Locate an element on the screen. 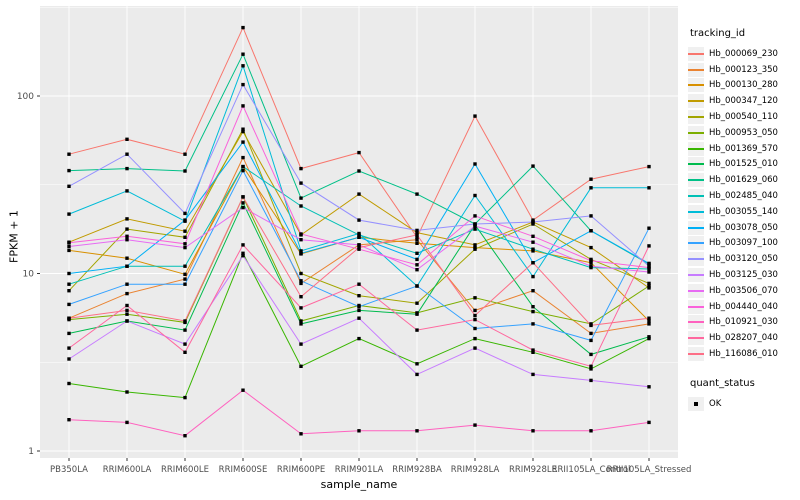  x-tick-label: RRIM928LA is located at coordinates (475, 470).